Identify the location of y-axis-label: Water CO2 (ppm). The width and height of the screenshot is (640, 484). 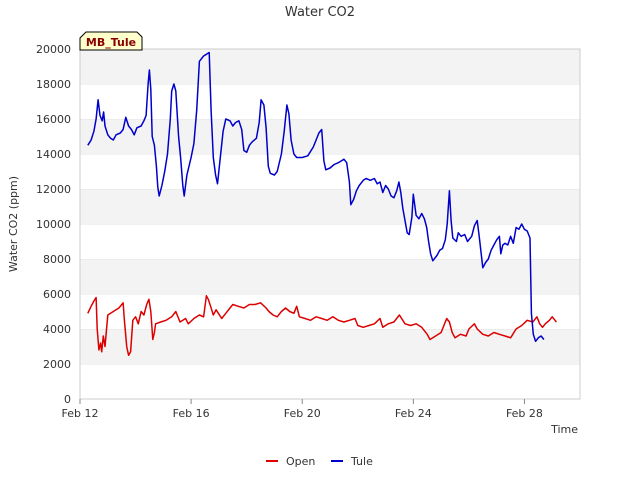
(13, 224).